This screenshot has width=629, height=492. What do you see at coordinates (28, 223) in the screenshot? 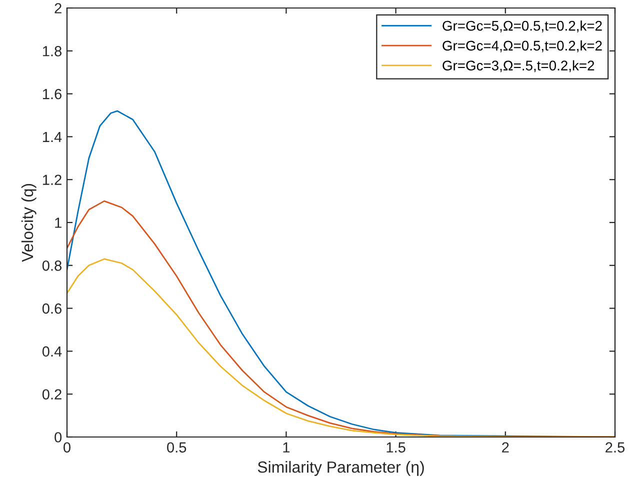
I see `y-axis-title: Velocity (q)` at bounding box center [28, 223].